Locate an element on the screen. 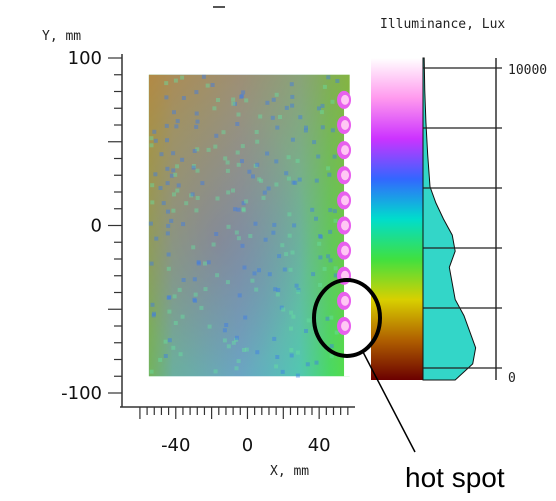 This screenshot has height=501, width=556. x-axis-label: X, mm is located at coordinates (289, 471).